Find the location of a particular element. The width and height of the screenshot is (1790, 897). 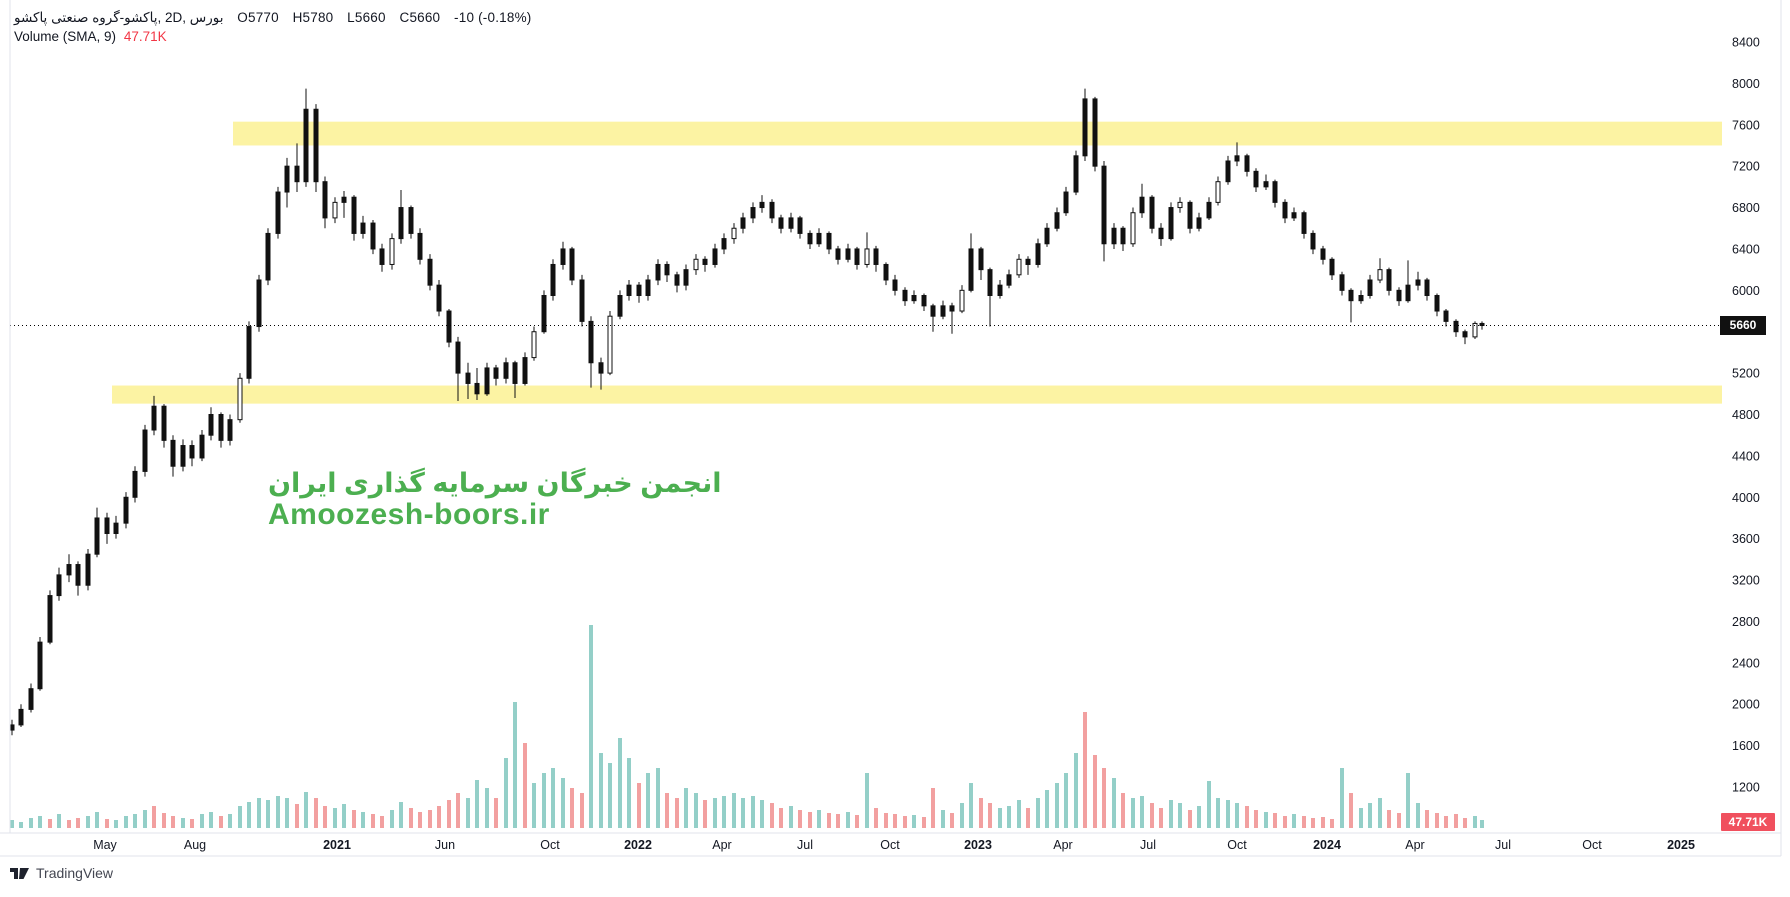

indicator-title: Volume (SMA, 9) is located at coordinates (65, 36).